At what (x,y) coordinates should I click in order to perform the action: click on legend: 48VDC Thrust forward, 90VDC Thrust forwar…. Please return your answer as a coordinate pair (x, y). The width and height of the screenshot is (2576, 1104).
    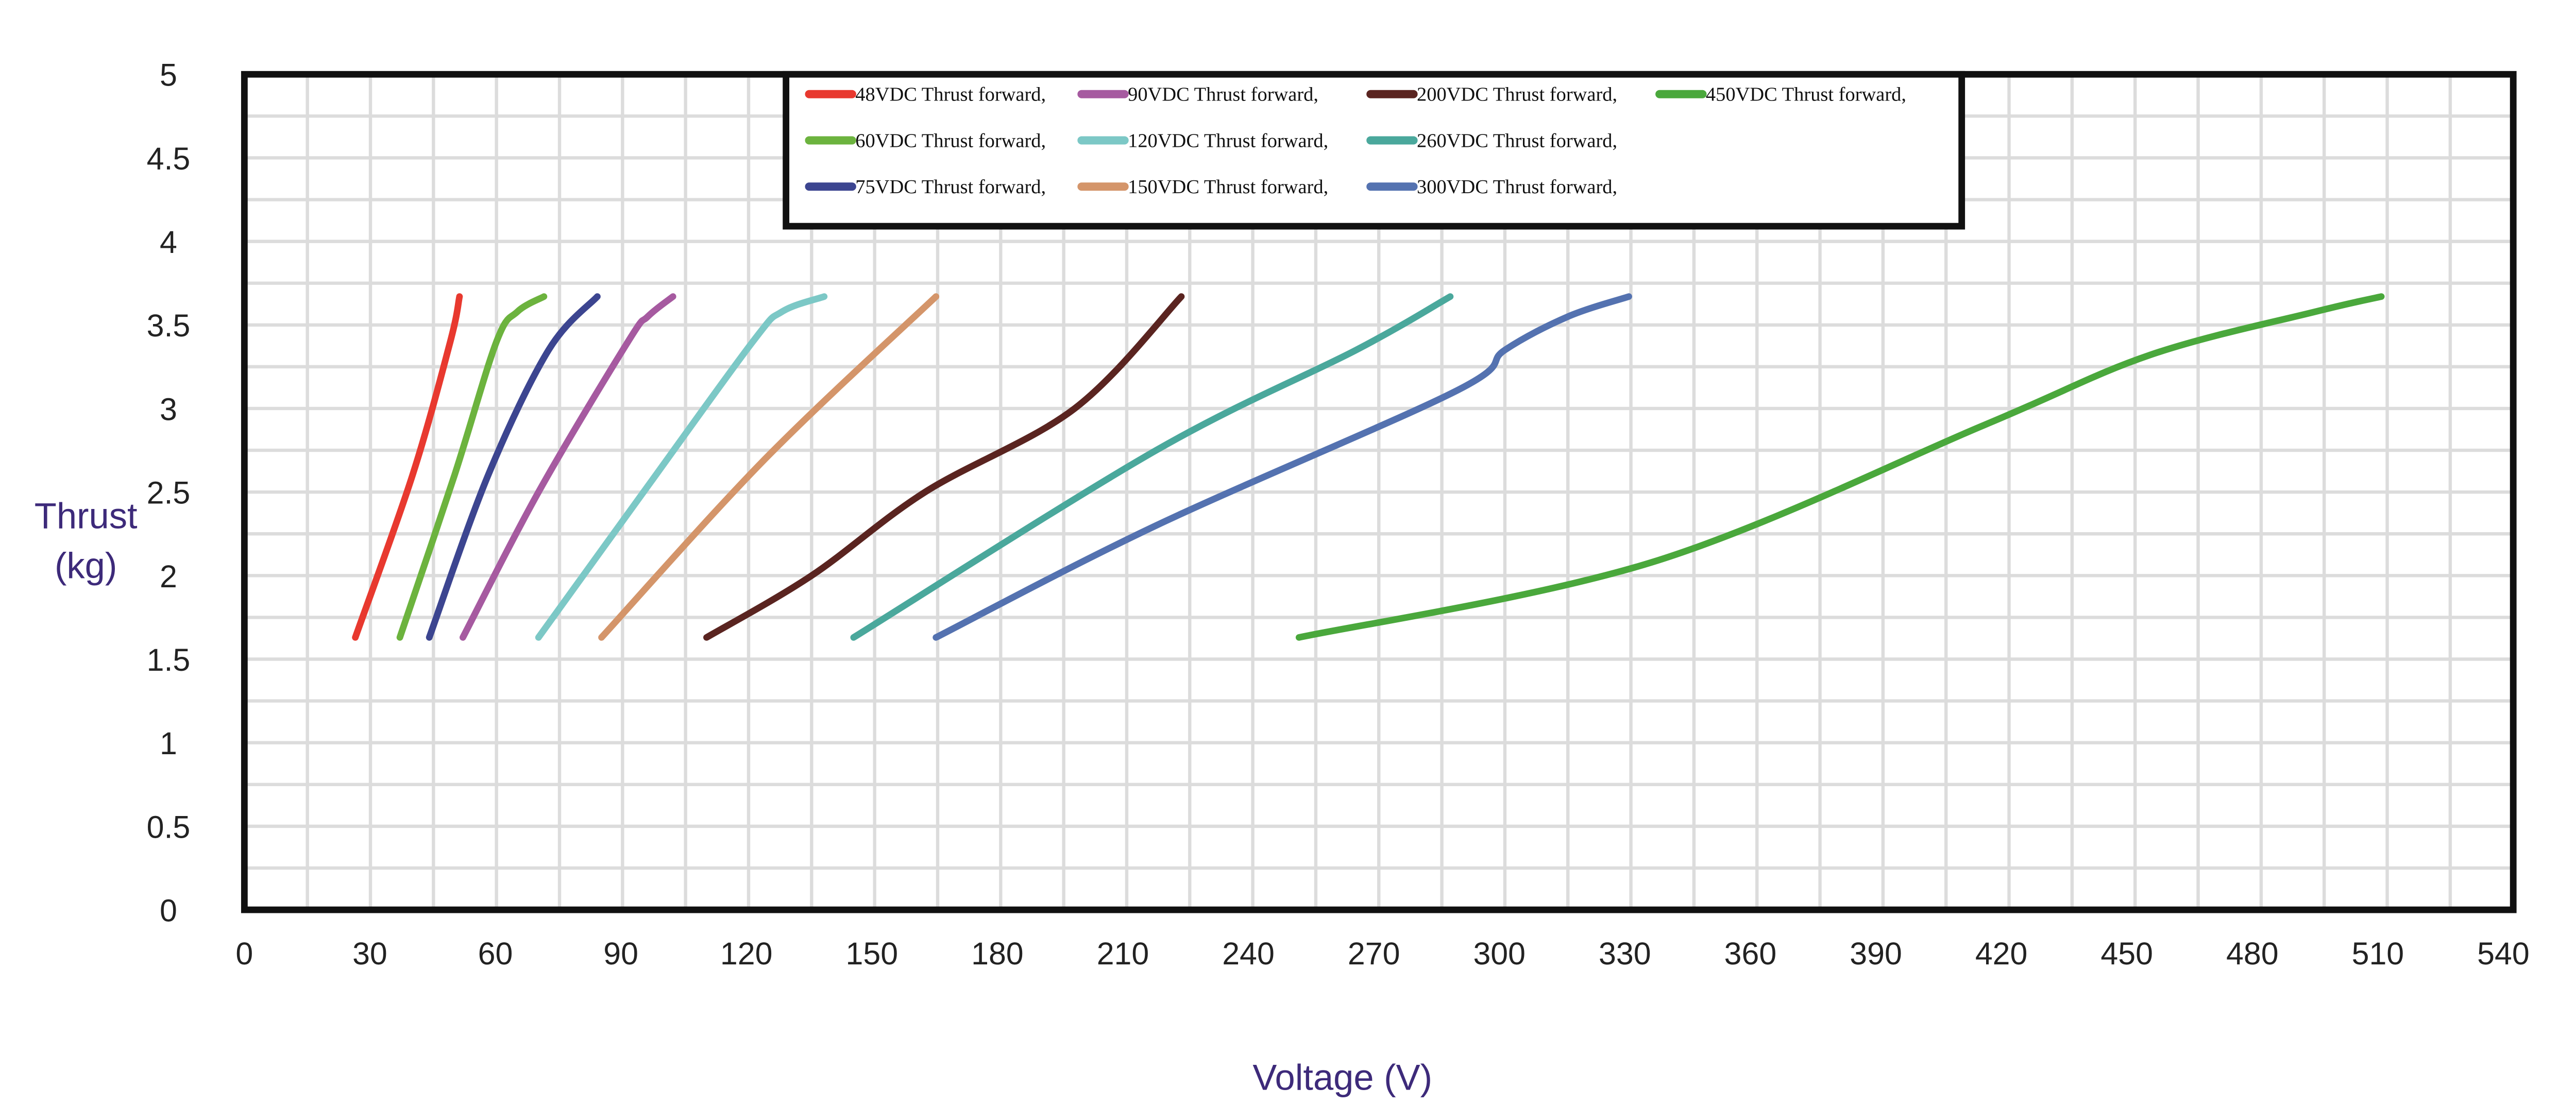
    Looking at the image, I should click on (1374, 150).